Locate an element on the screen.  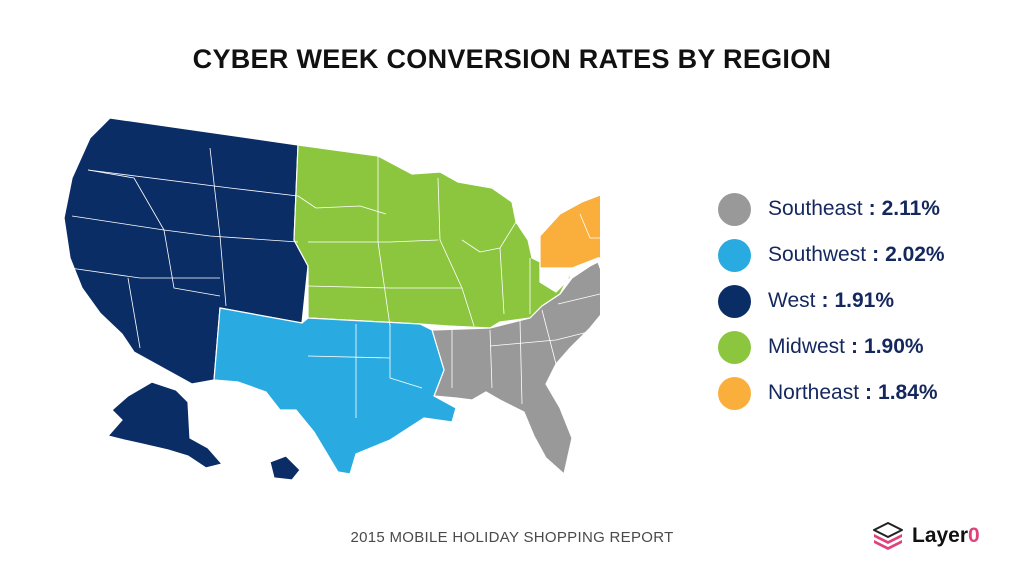
legend-item-west: West:1.91% is located at coordinates (868, 301).